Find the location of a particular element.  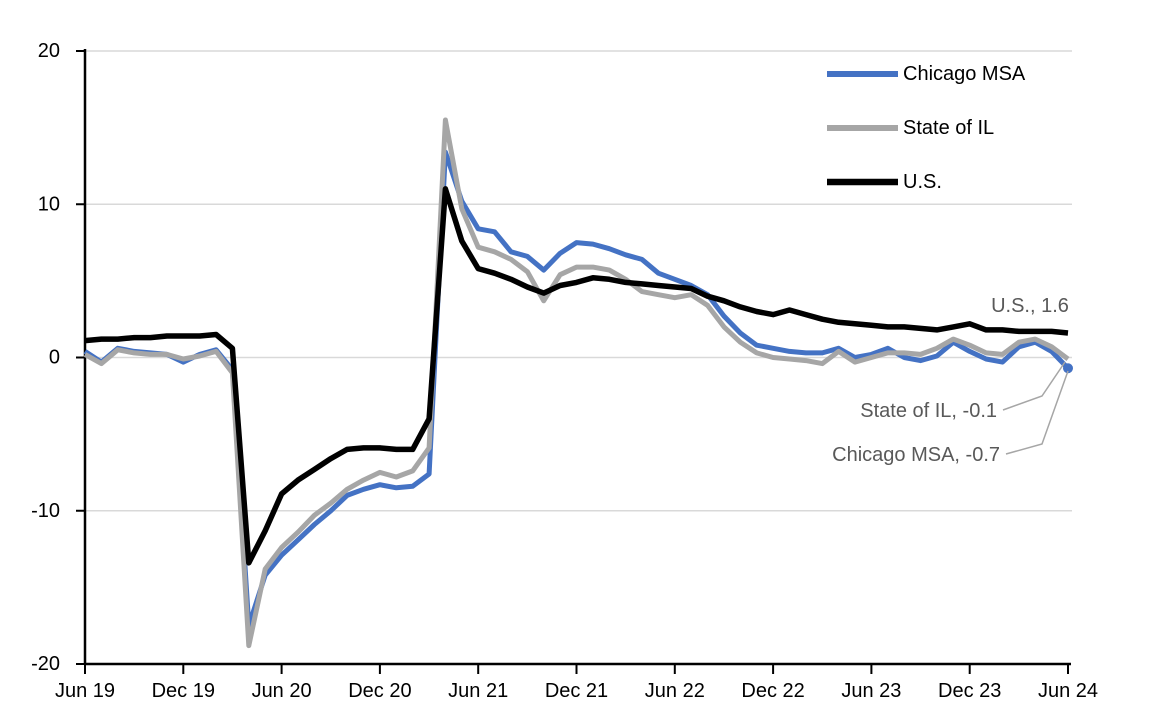

x-tick-label: Dec 22 is located at coordinates (772, 691).